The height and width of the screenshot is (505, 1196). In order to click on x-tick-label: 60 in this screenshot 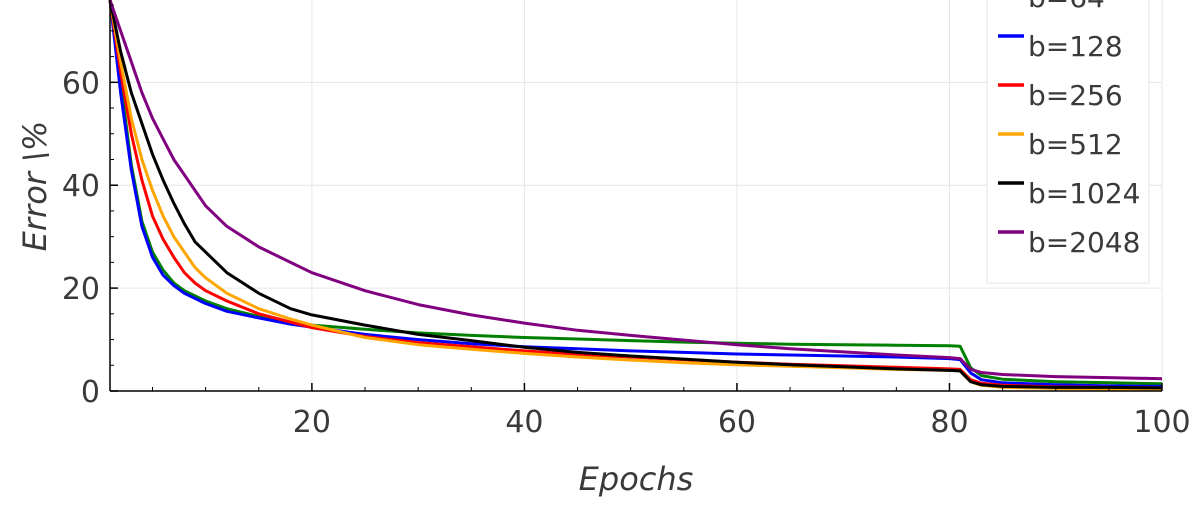, I will do `click(737, 422)`.